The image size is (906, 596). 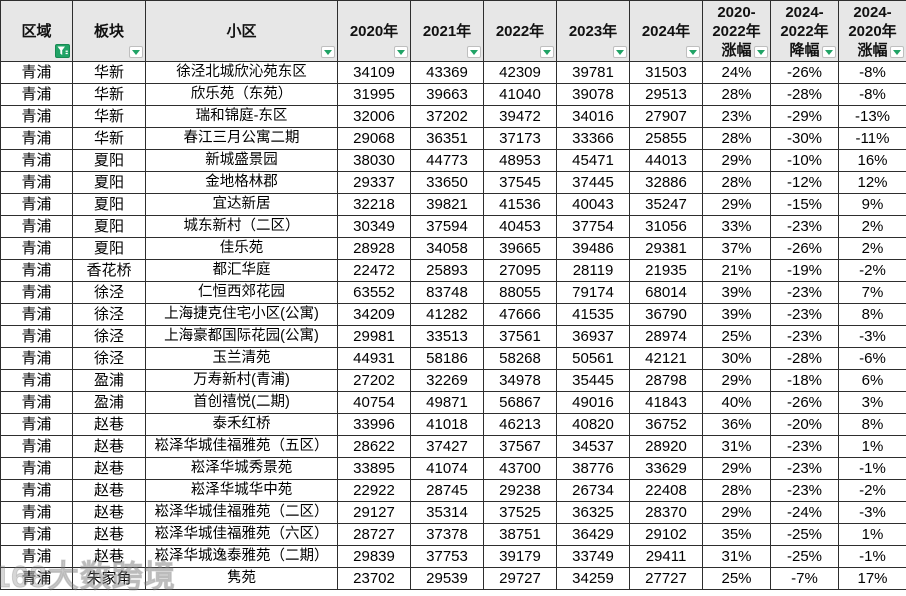 I want to click on filter-dropdown-button-y2023, so click(x=620, y=52).